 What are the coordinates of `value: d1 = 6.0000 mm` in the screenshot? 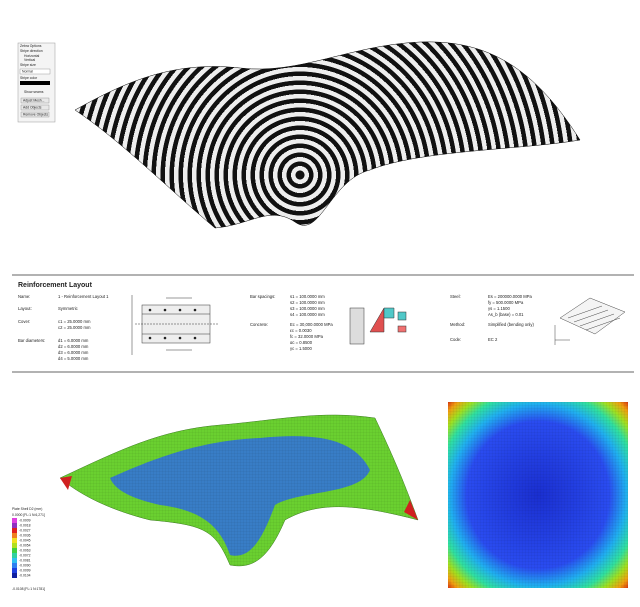 It's located at (73, 340).